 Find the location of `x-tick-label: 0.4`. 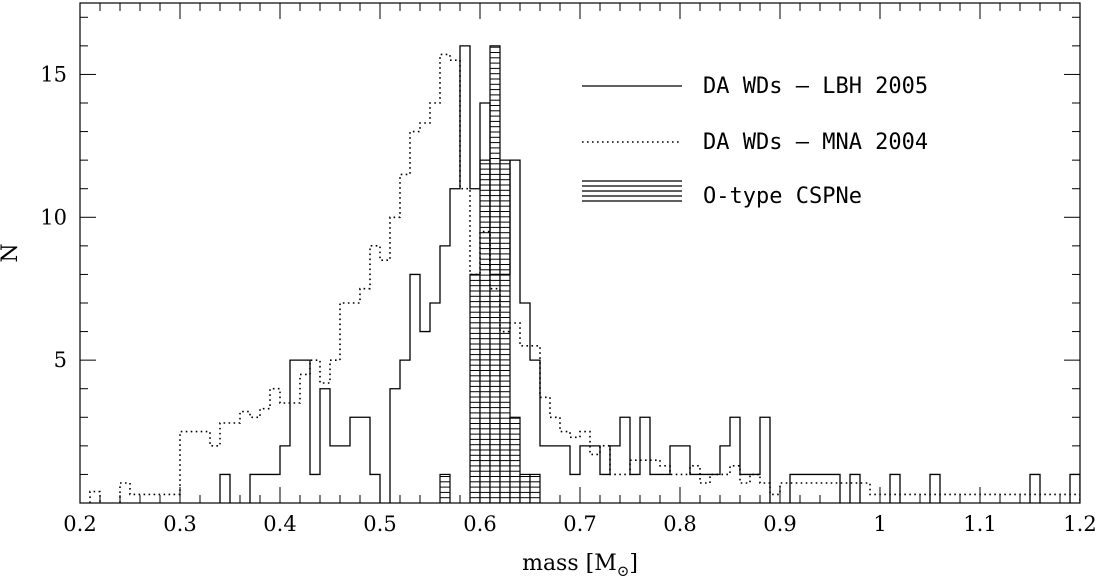

x-tick-label: 0.4 is located at coordinates (279, 524).